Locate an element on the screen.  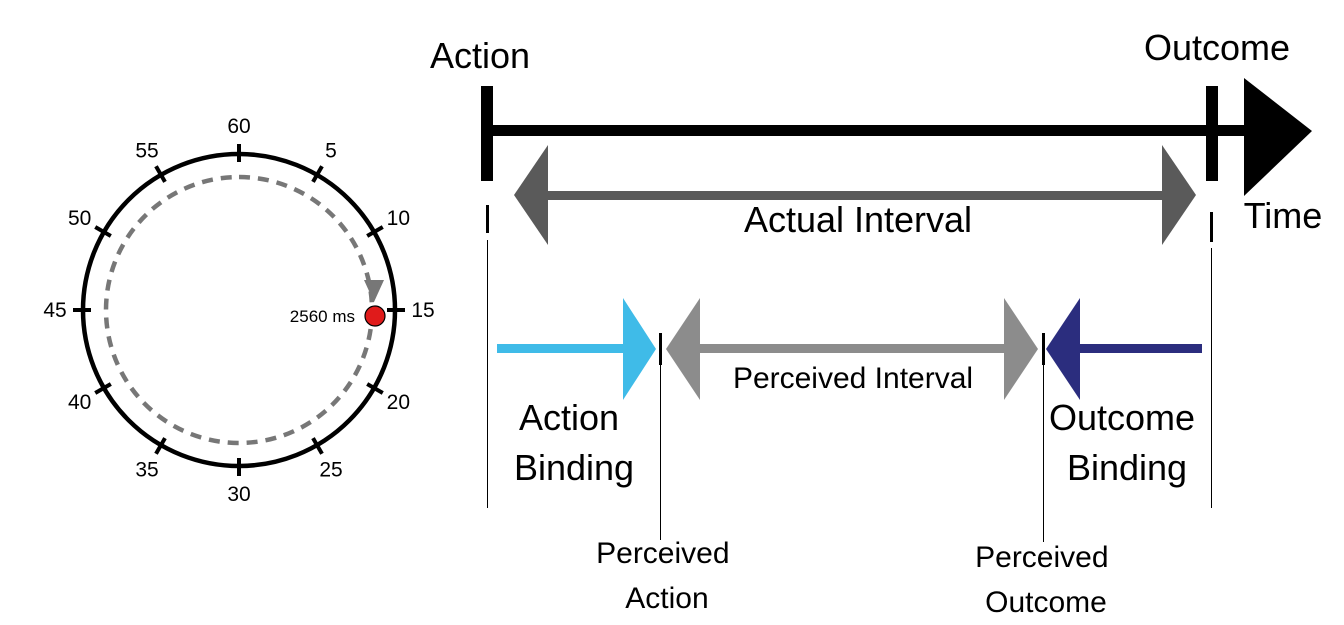
outcome-binding-label-line-1: Outcome is located at coordinates (1122, 417).